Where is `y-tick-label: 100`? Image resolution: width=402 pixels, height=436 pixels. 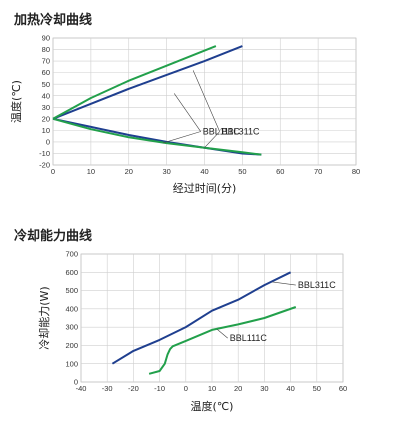
y-tick-label: 100 is located at coordinates (71, 363).